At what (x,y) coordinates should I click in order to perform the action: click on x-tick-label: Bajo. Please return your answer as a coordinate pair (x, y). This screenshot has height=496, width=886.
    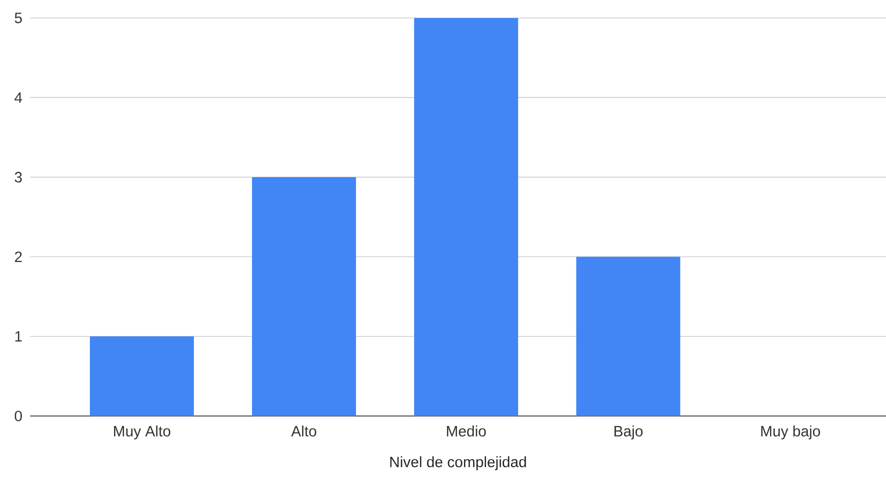
    Looking at the image, I should click on (628, 433).